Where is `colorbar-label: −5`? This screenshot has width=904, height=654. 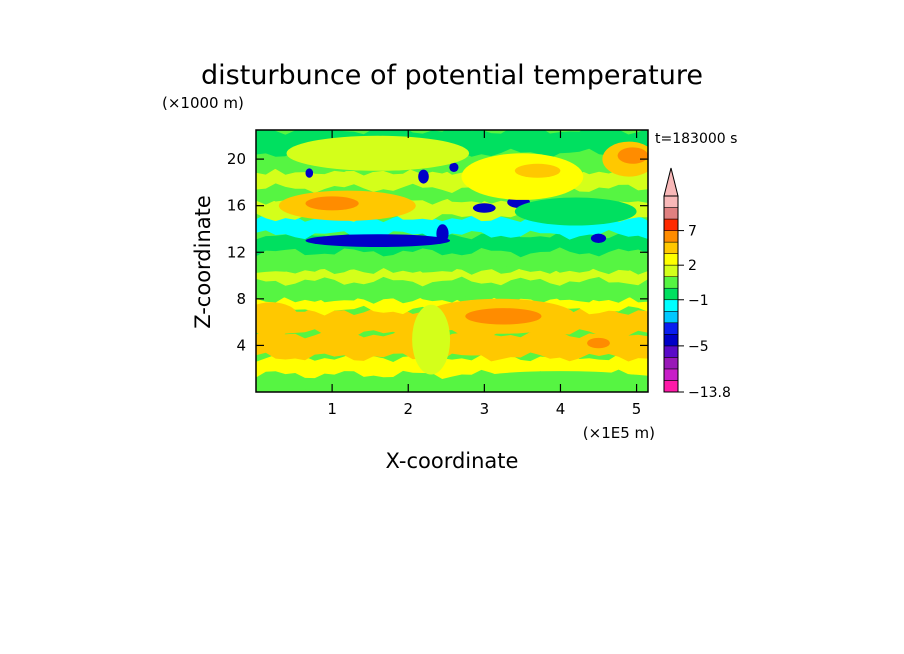
colorbar-label: −5 is located at coordinates (698, 347).